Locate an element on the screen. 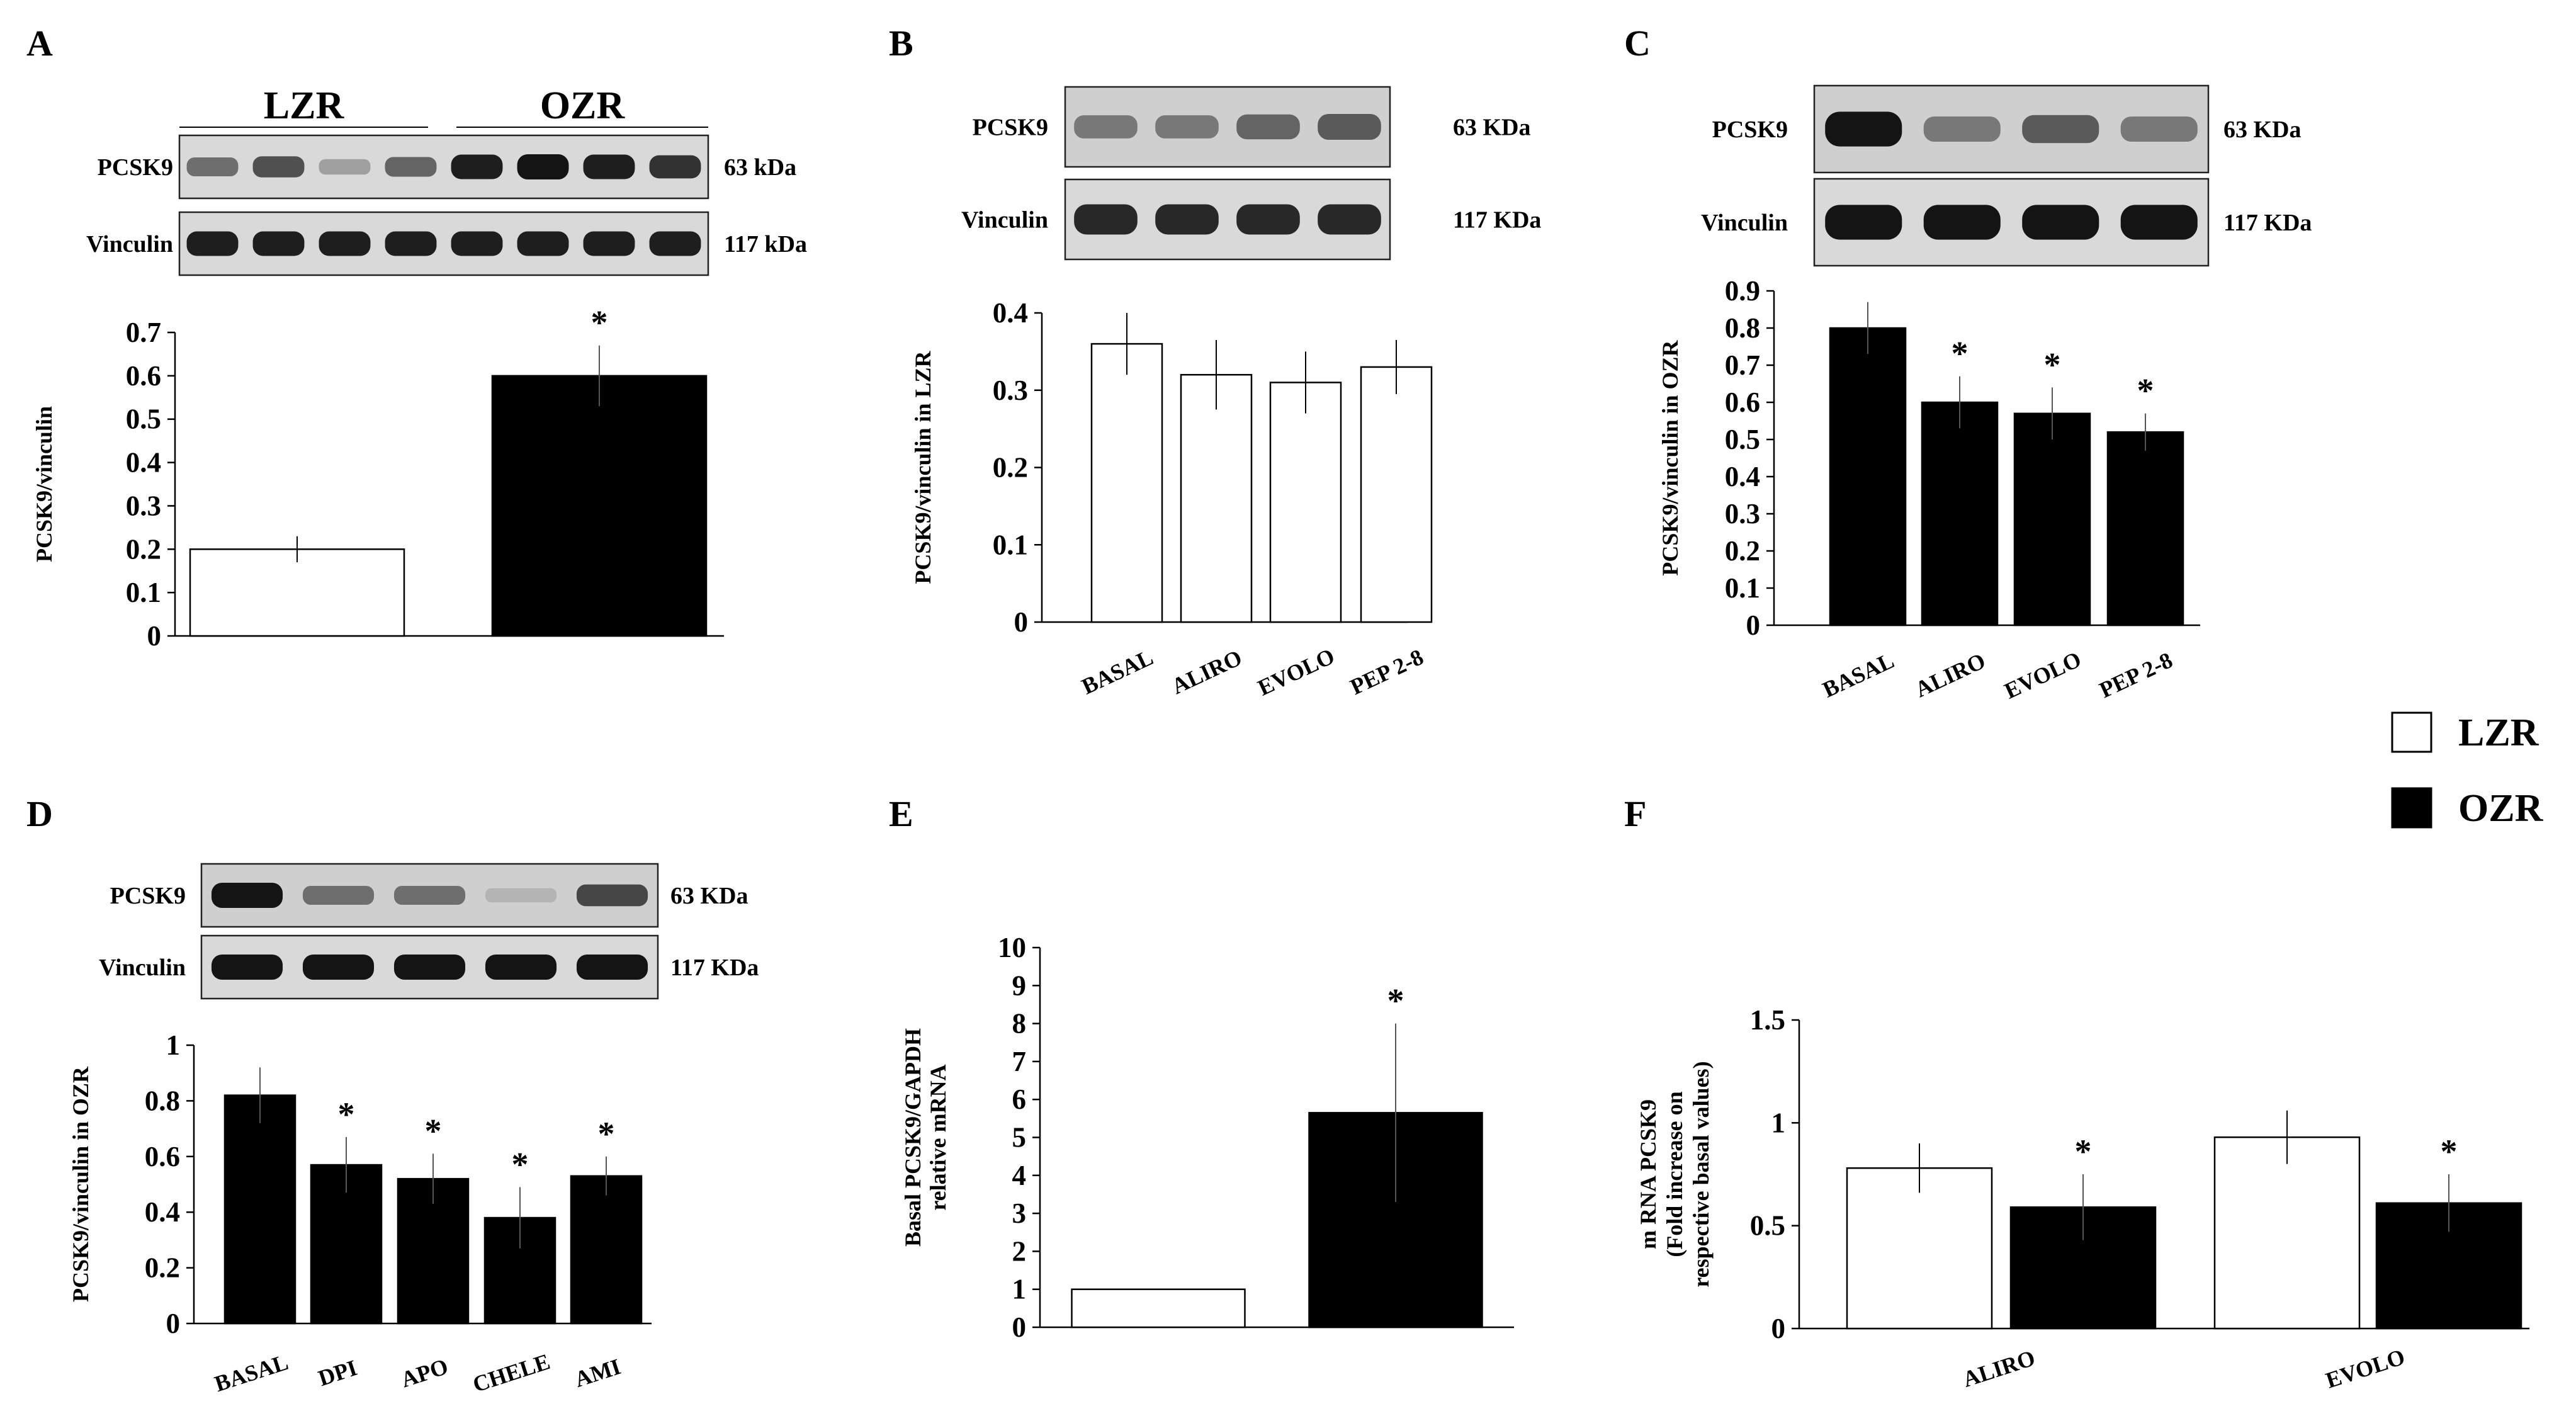 The image size is (2576, 1428). y-tick-label: 0.3 is located at coordinates (1742, 514).